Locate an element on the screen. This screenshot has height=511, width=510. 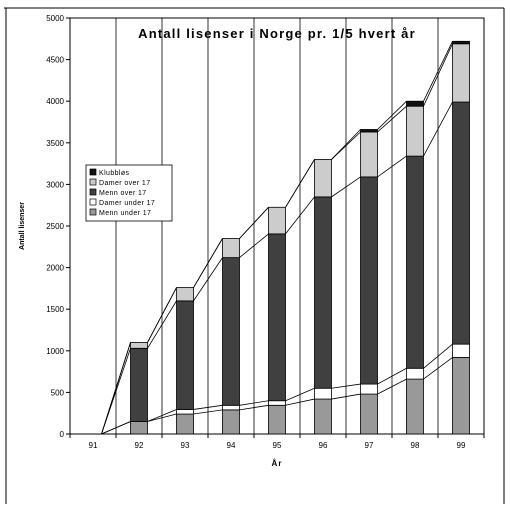
legend-box is located at coordinates (129, 193).